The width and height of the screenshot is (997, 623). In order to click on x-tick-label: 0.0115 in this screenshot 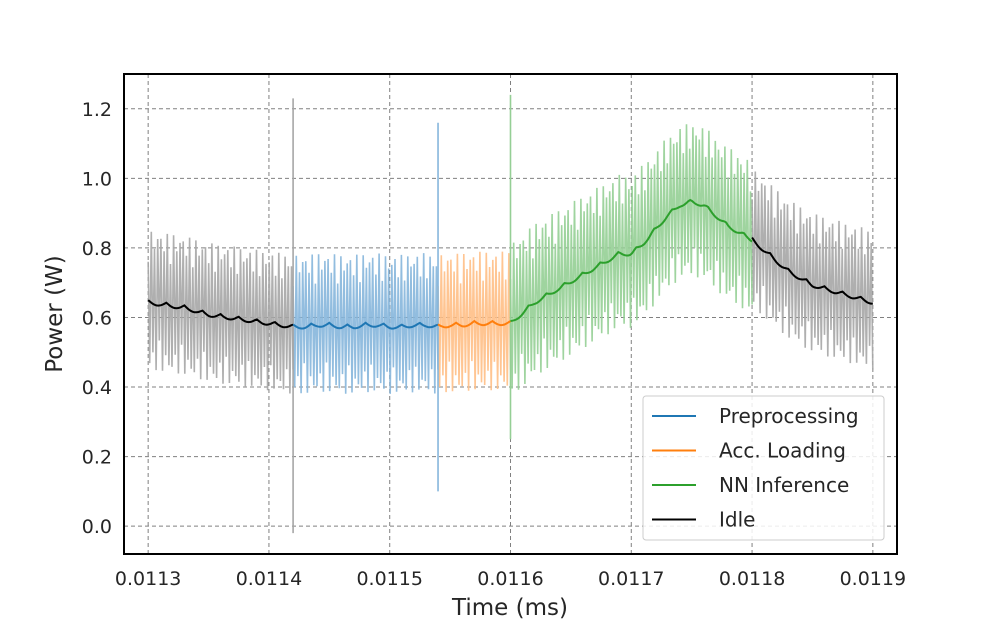, I will do `click(389, 579)`.